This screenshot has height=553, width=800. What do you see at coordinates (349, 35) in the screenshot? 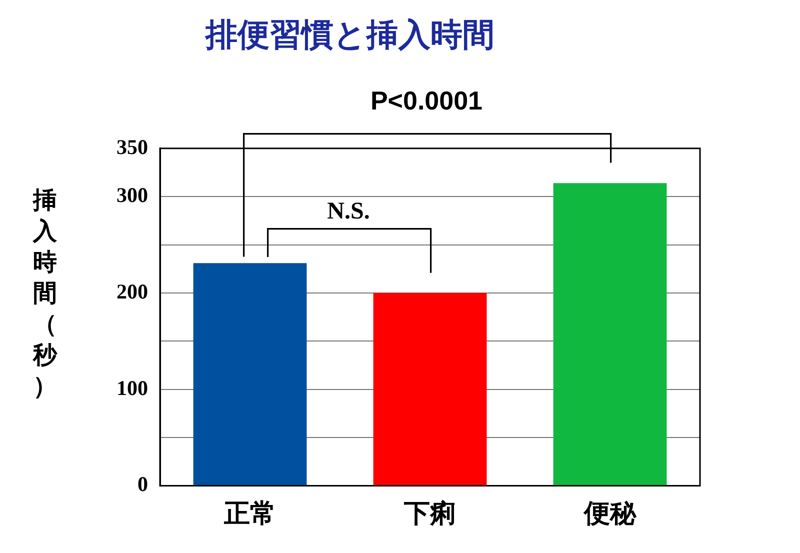
I see `chart-title: 排便習慣と挿入時間` at bounding box center [349, 35].